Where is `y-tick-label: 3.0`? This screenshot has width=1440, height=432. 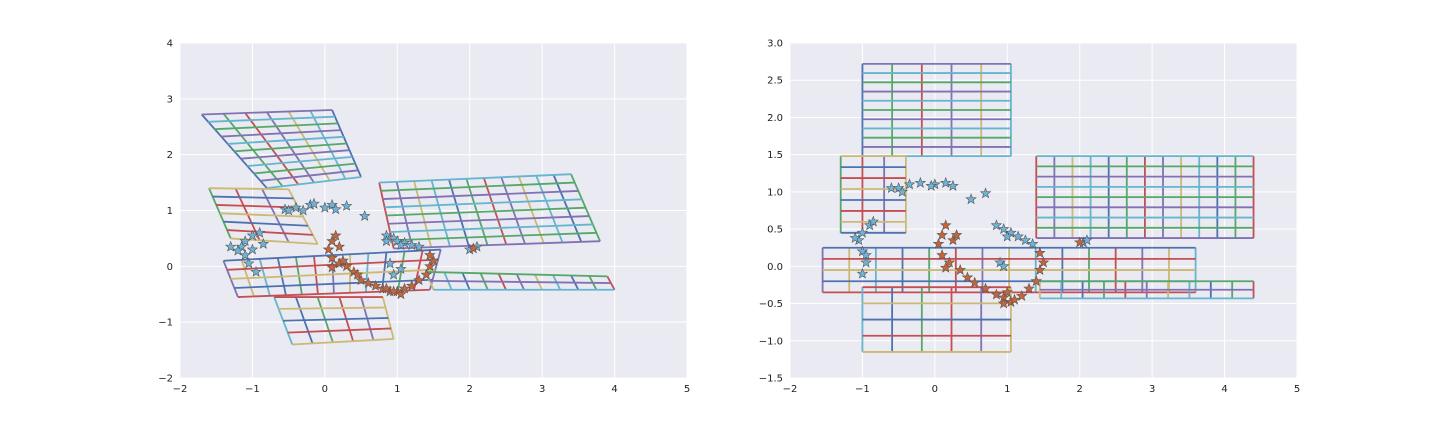 y-tick-label: 3.0 is located at coordinates (775, 44).